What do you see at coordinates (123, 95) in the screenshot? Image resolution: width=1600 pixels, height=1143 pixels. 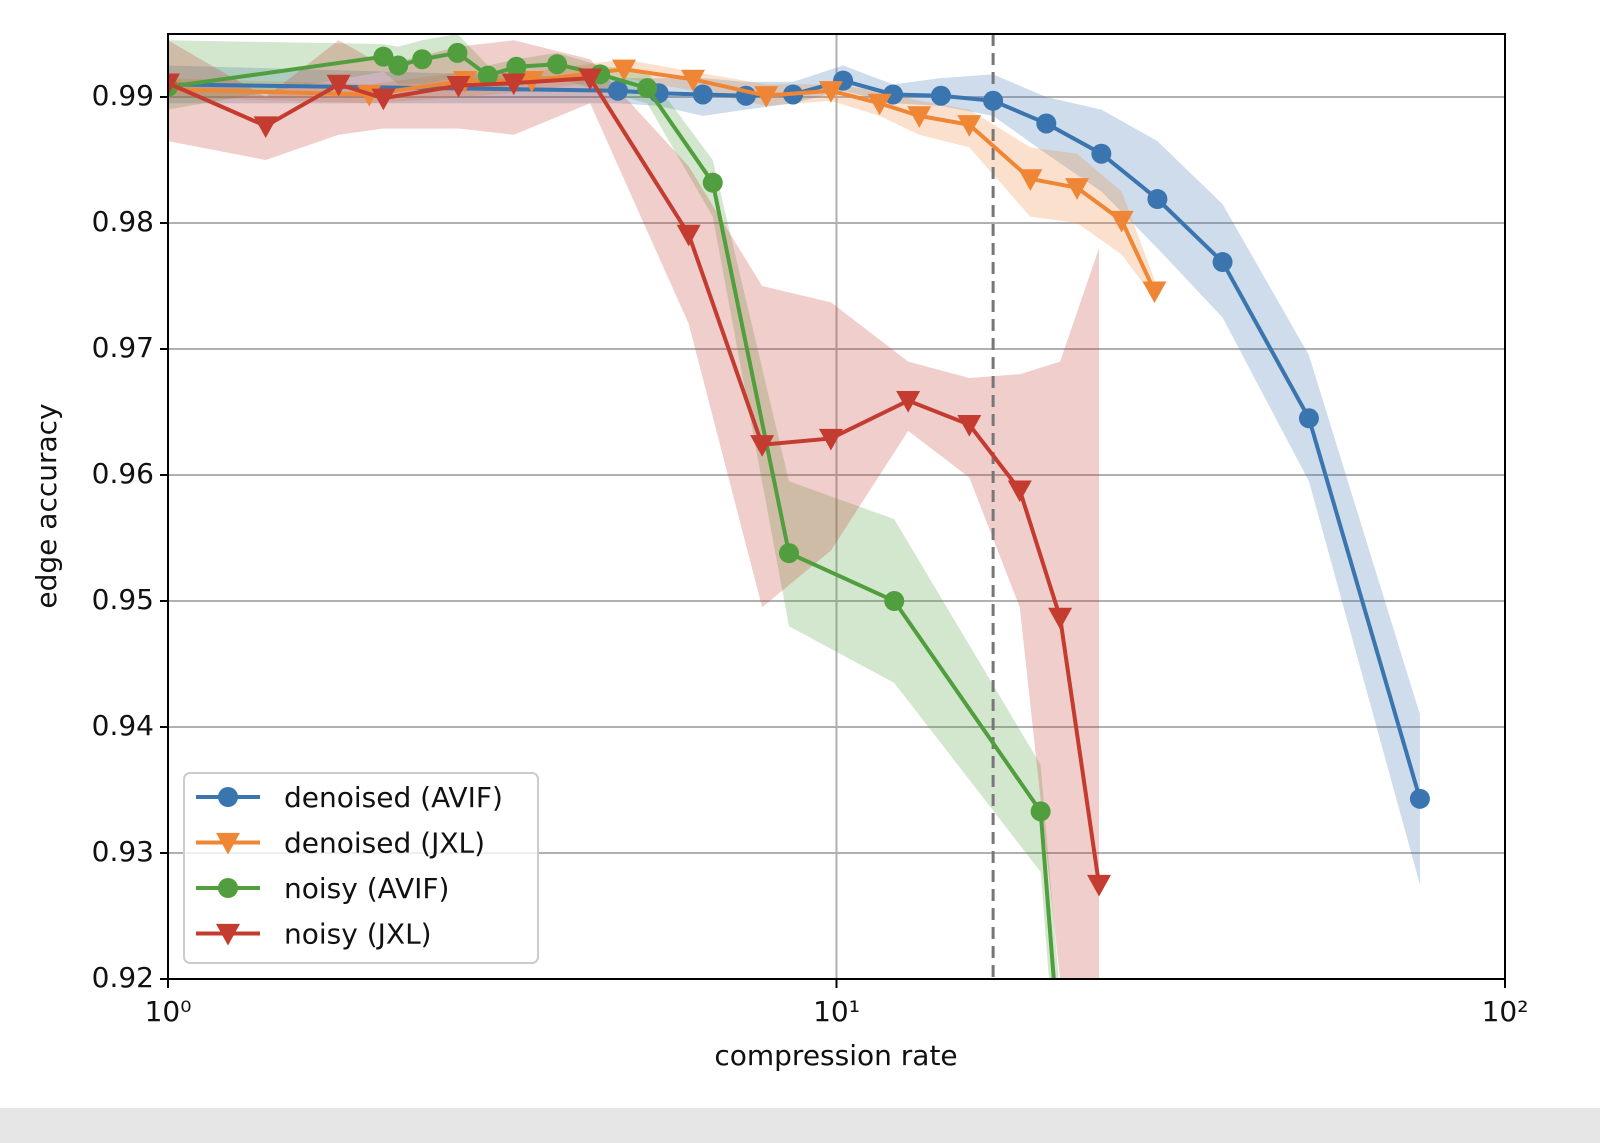 I see `y-tick-label: 0.99` at bounding box center [123, 95].